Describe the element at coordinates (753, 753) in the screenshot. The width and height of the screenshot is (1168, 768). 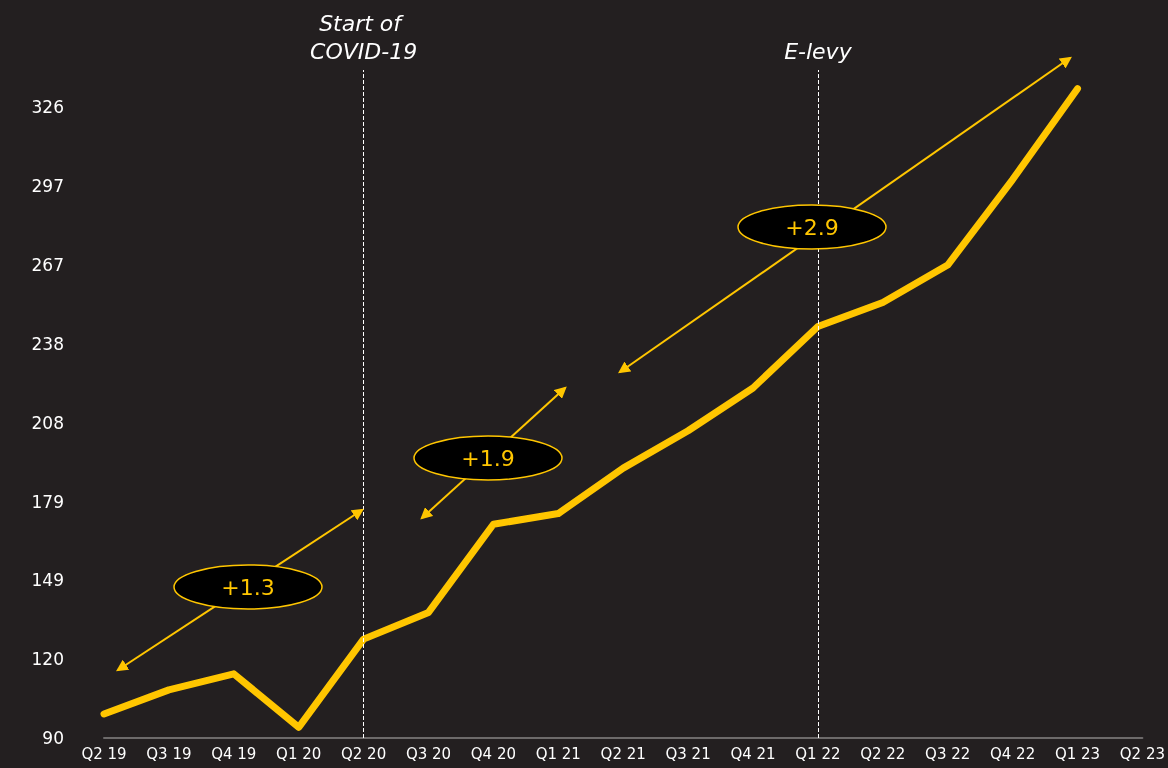
I see `x-tick-label: Q4 21` at that location.